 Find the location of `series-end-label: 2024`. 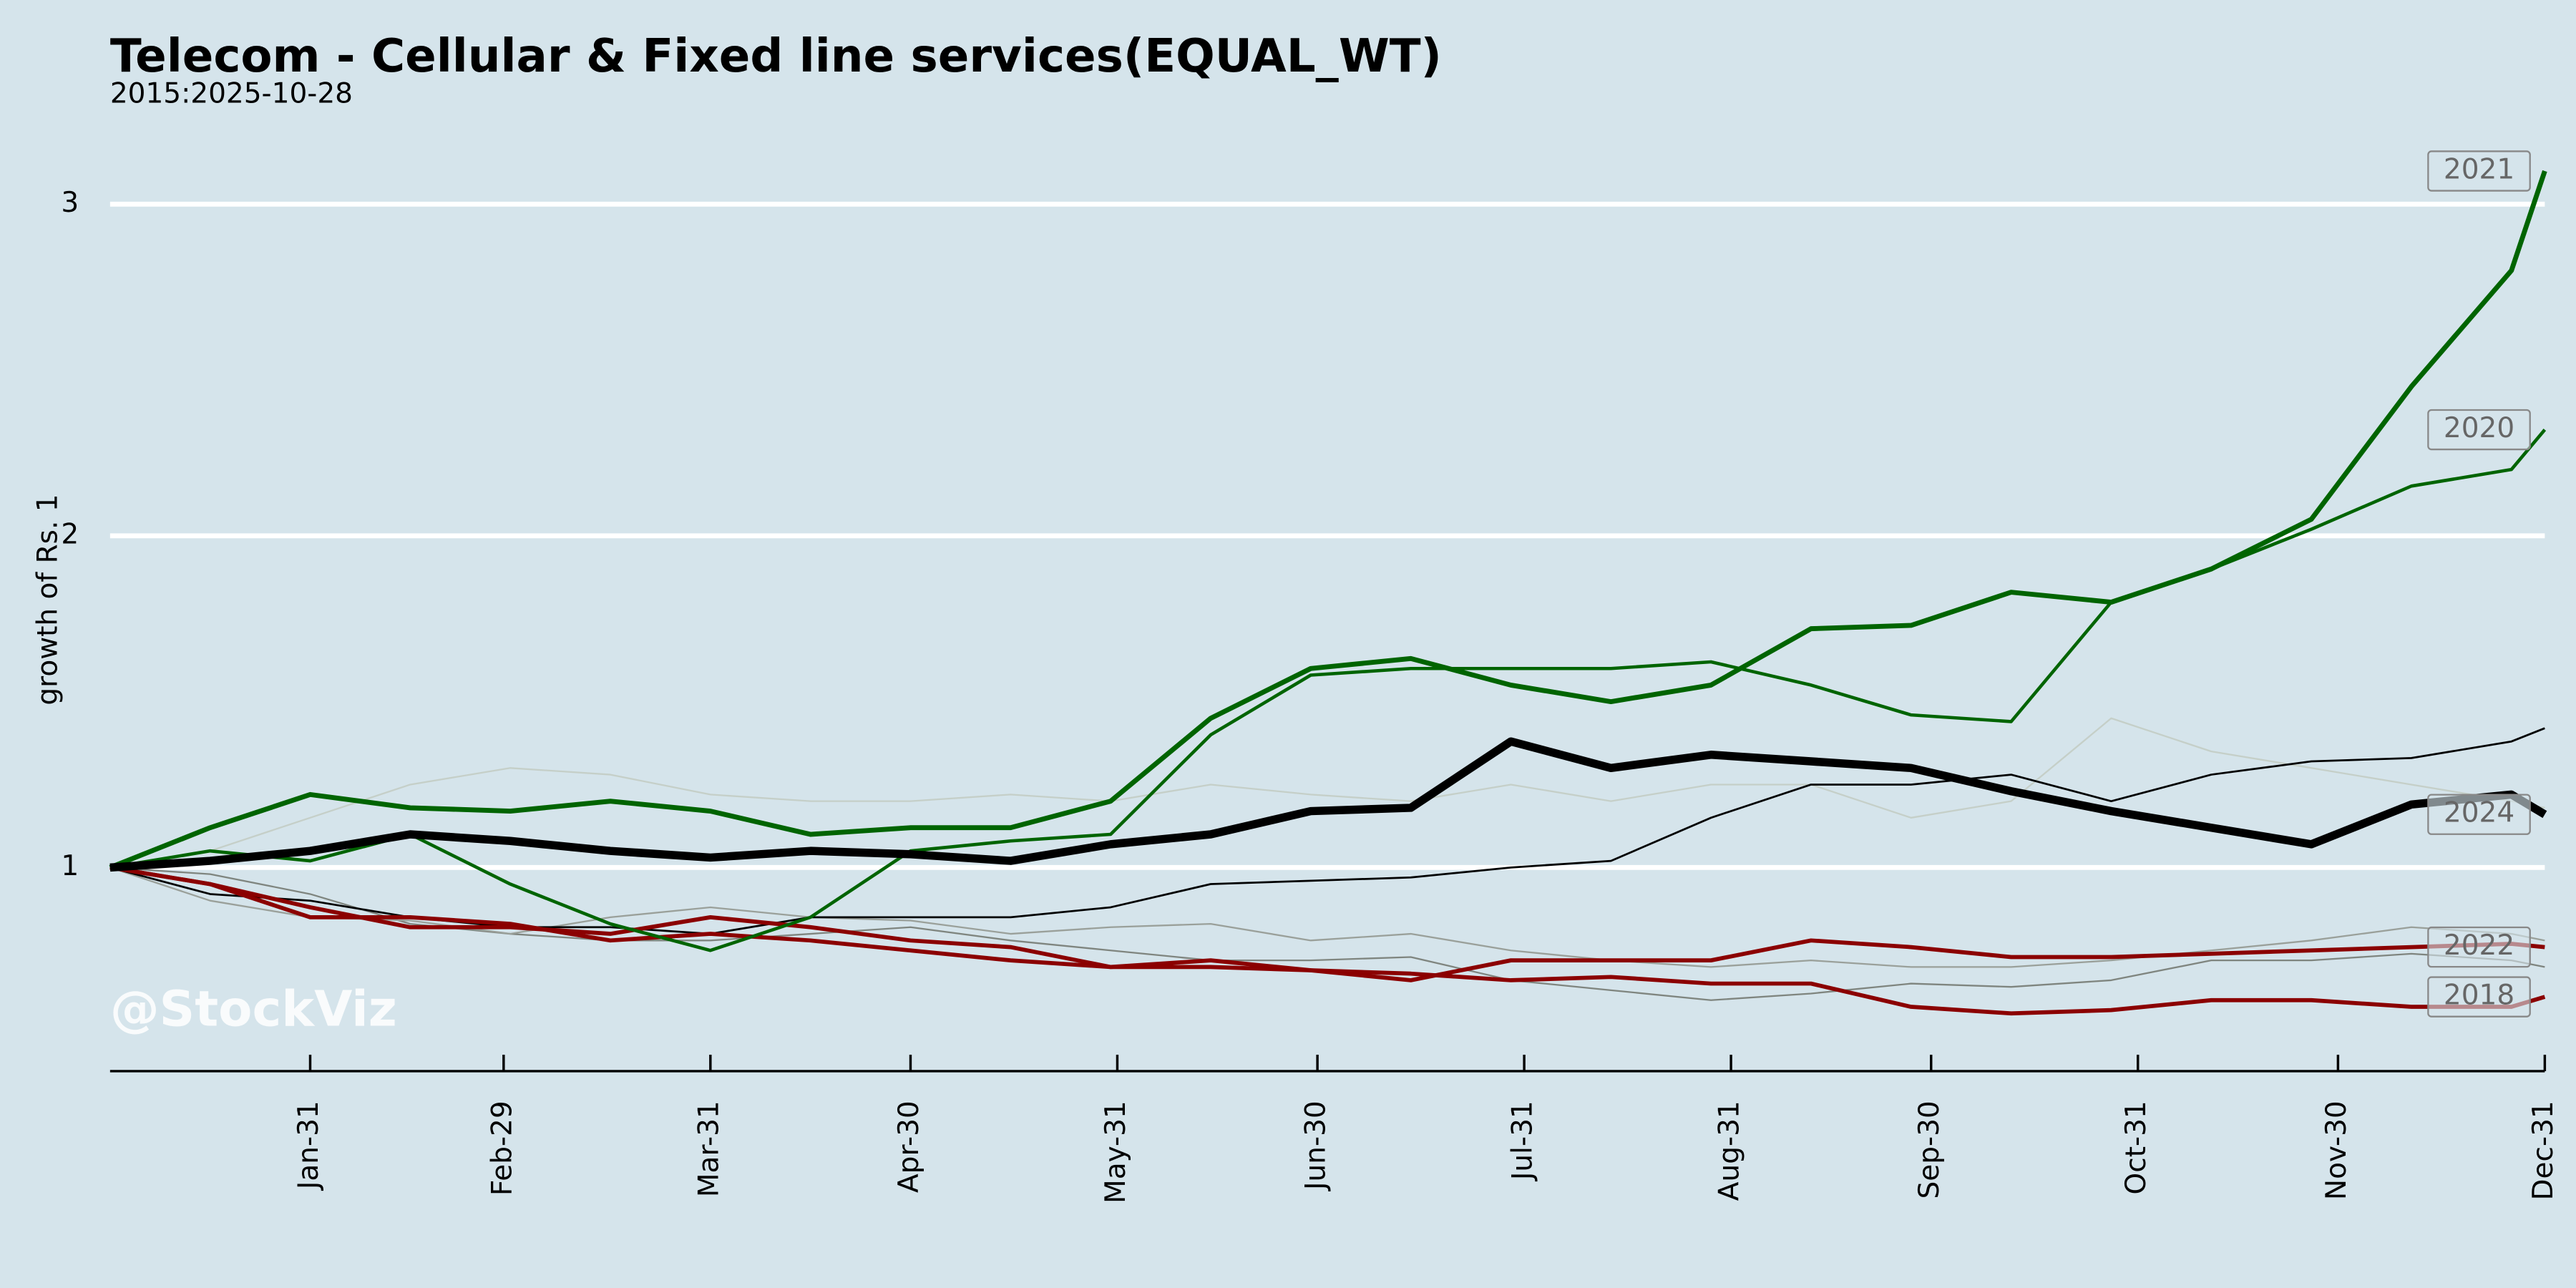

series-end-label: 2024 is located at coordinates (2479, 814).